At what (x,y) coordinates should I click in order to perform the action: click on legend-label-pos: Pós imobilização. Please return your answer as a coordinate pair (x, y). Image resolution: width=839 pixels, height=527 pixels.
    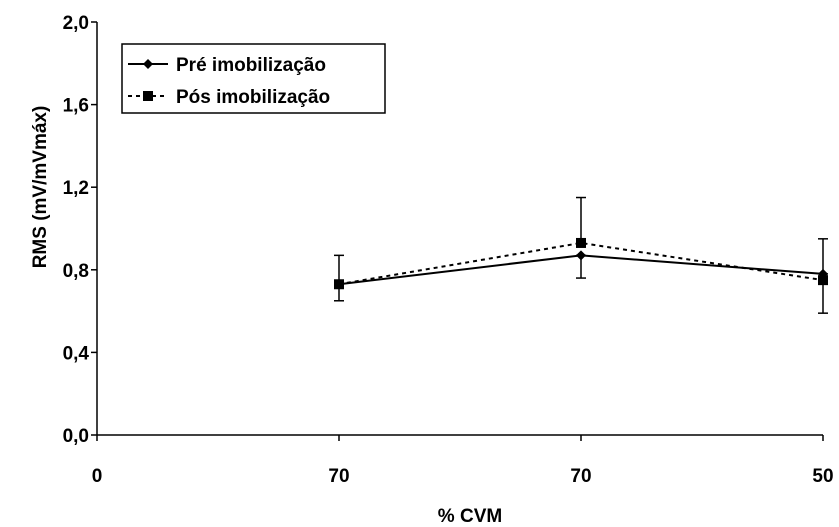
    Looking at the image, I should click on (253, 97).